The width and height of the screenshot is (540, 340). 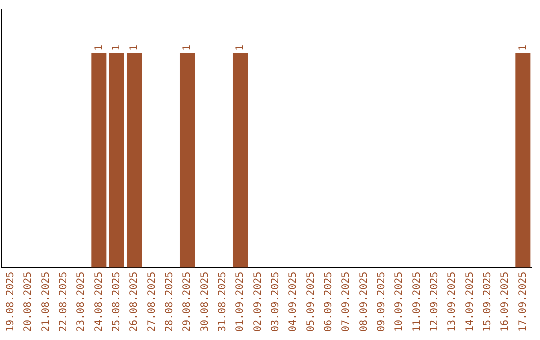 What do you see at coordinates (46, 302) in the screenshot?
I see `x-tick-label: 21.08.2025` at bounding box center [46, 302].